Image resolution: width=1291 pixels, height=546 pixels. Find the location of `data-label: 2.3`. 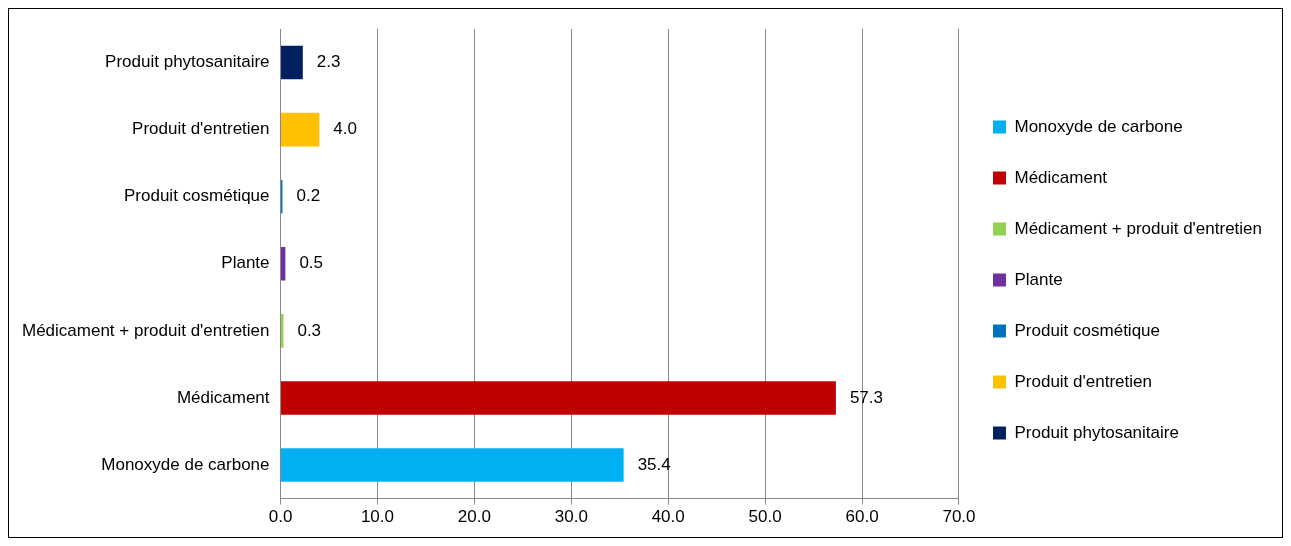

data-label: 2.3 is located at coordinates (328, 62).